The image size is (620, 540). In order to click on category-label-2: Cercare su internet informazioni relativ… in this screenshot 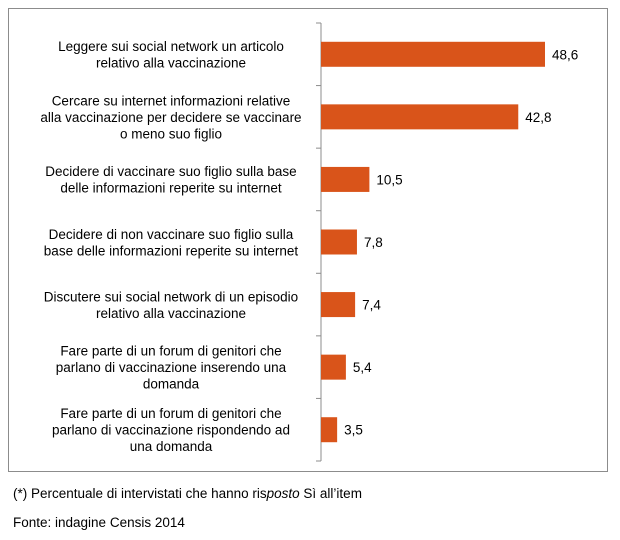, I will do `click(170, 117)`.